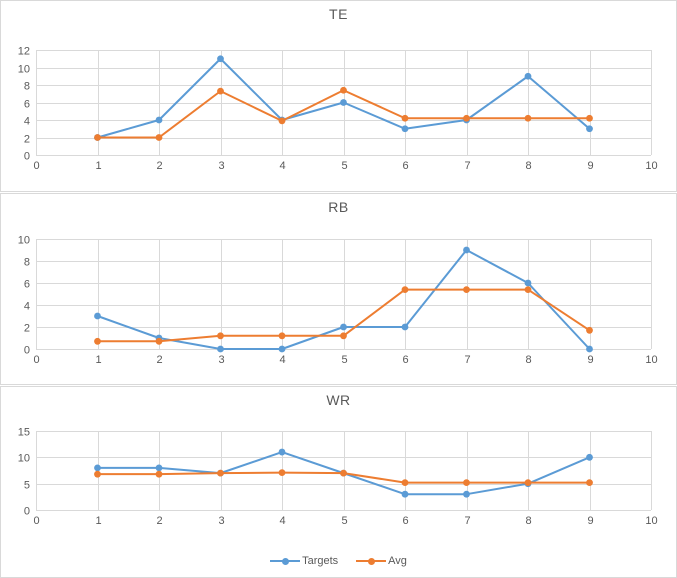 The width and height of the screenshot is (677, 578). Describe the element at coordinates (320, 561) in the screenshot. I see `legend-label-targets: Targets` at that location.